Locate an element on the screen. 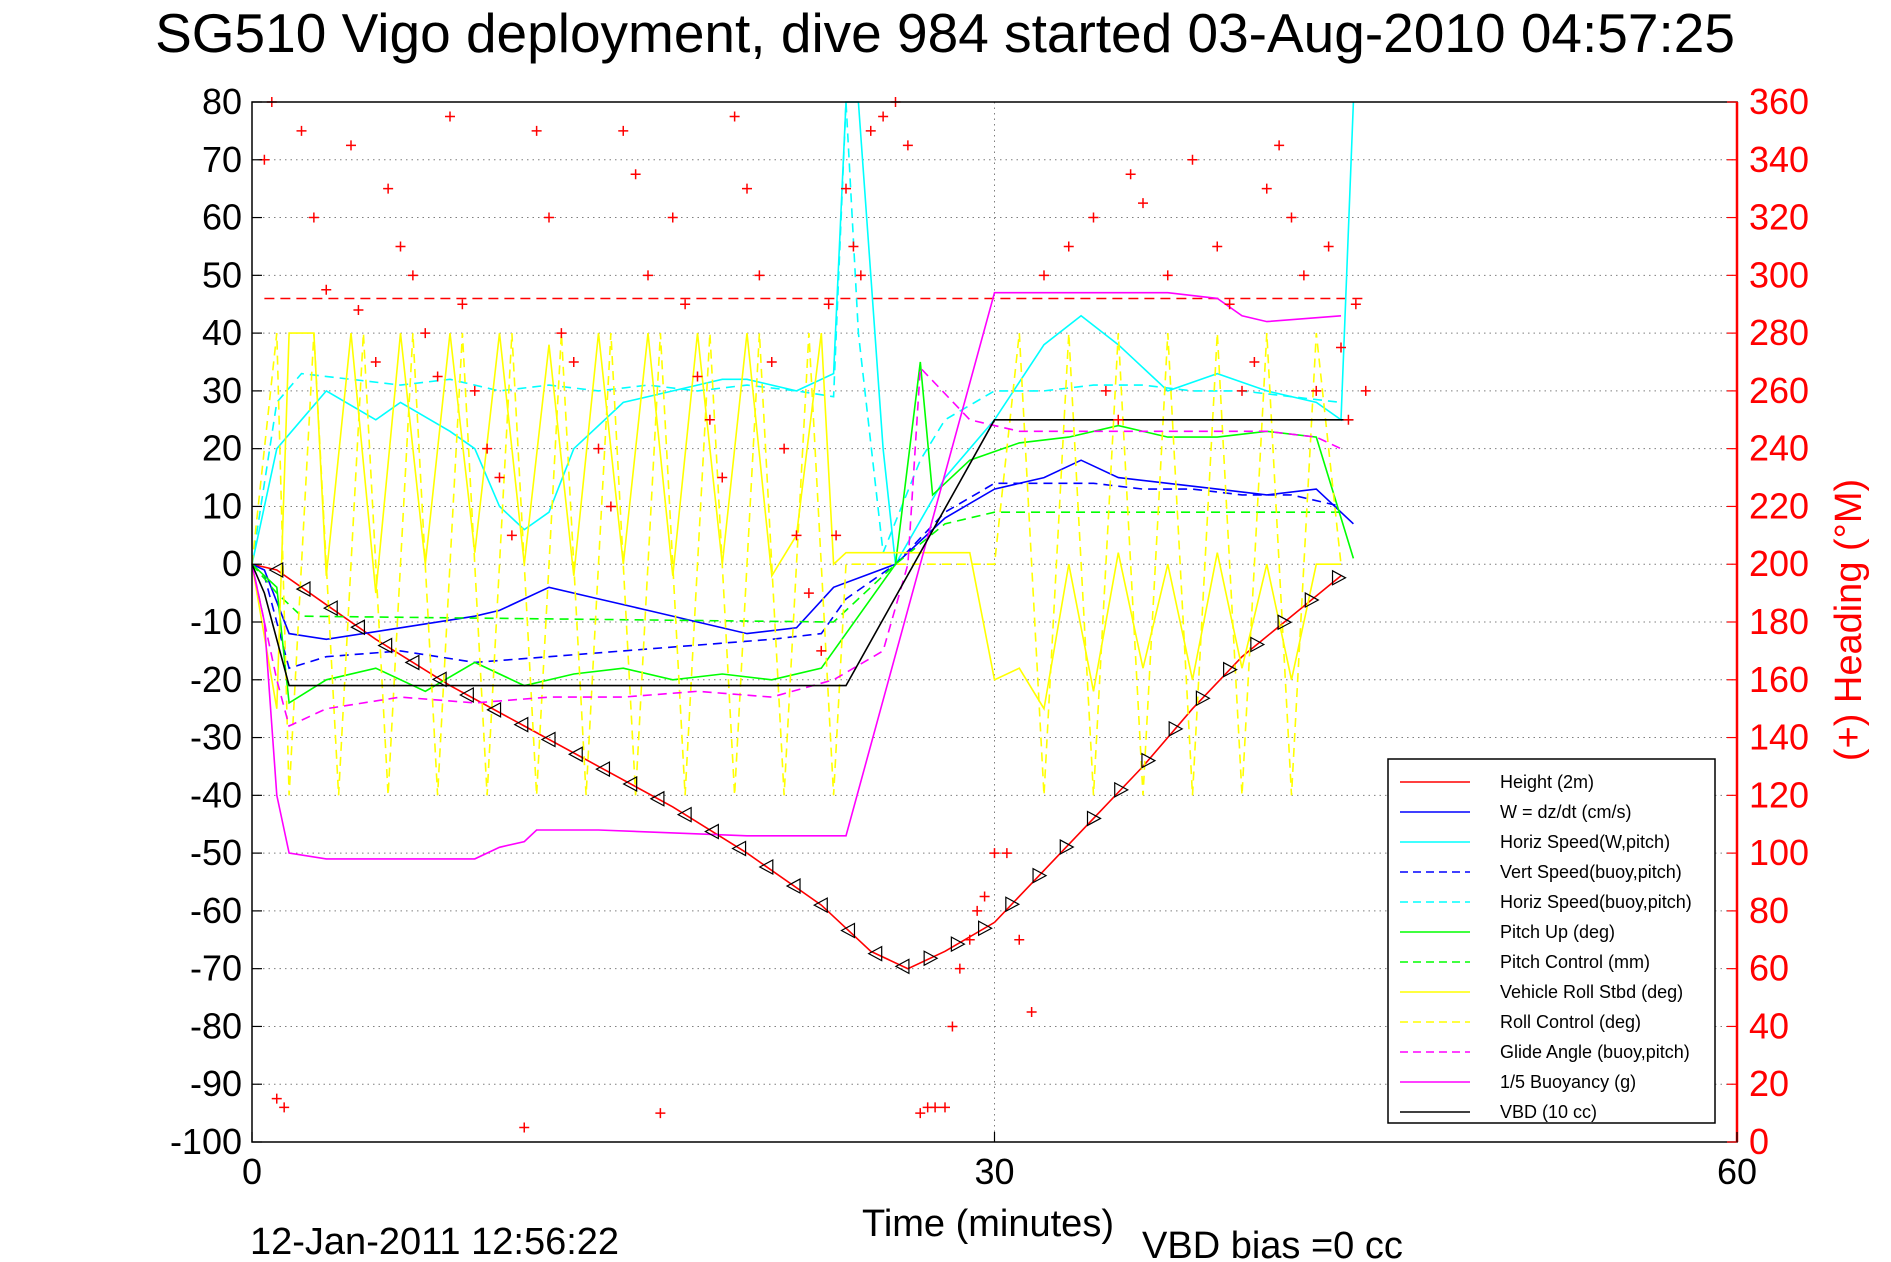 The width and height of the screenshot is (1891, 1262). y-tick-label: -70 is located at coordinates (216, 968).